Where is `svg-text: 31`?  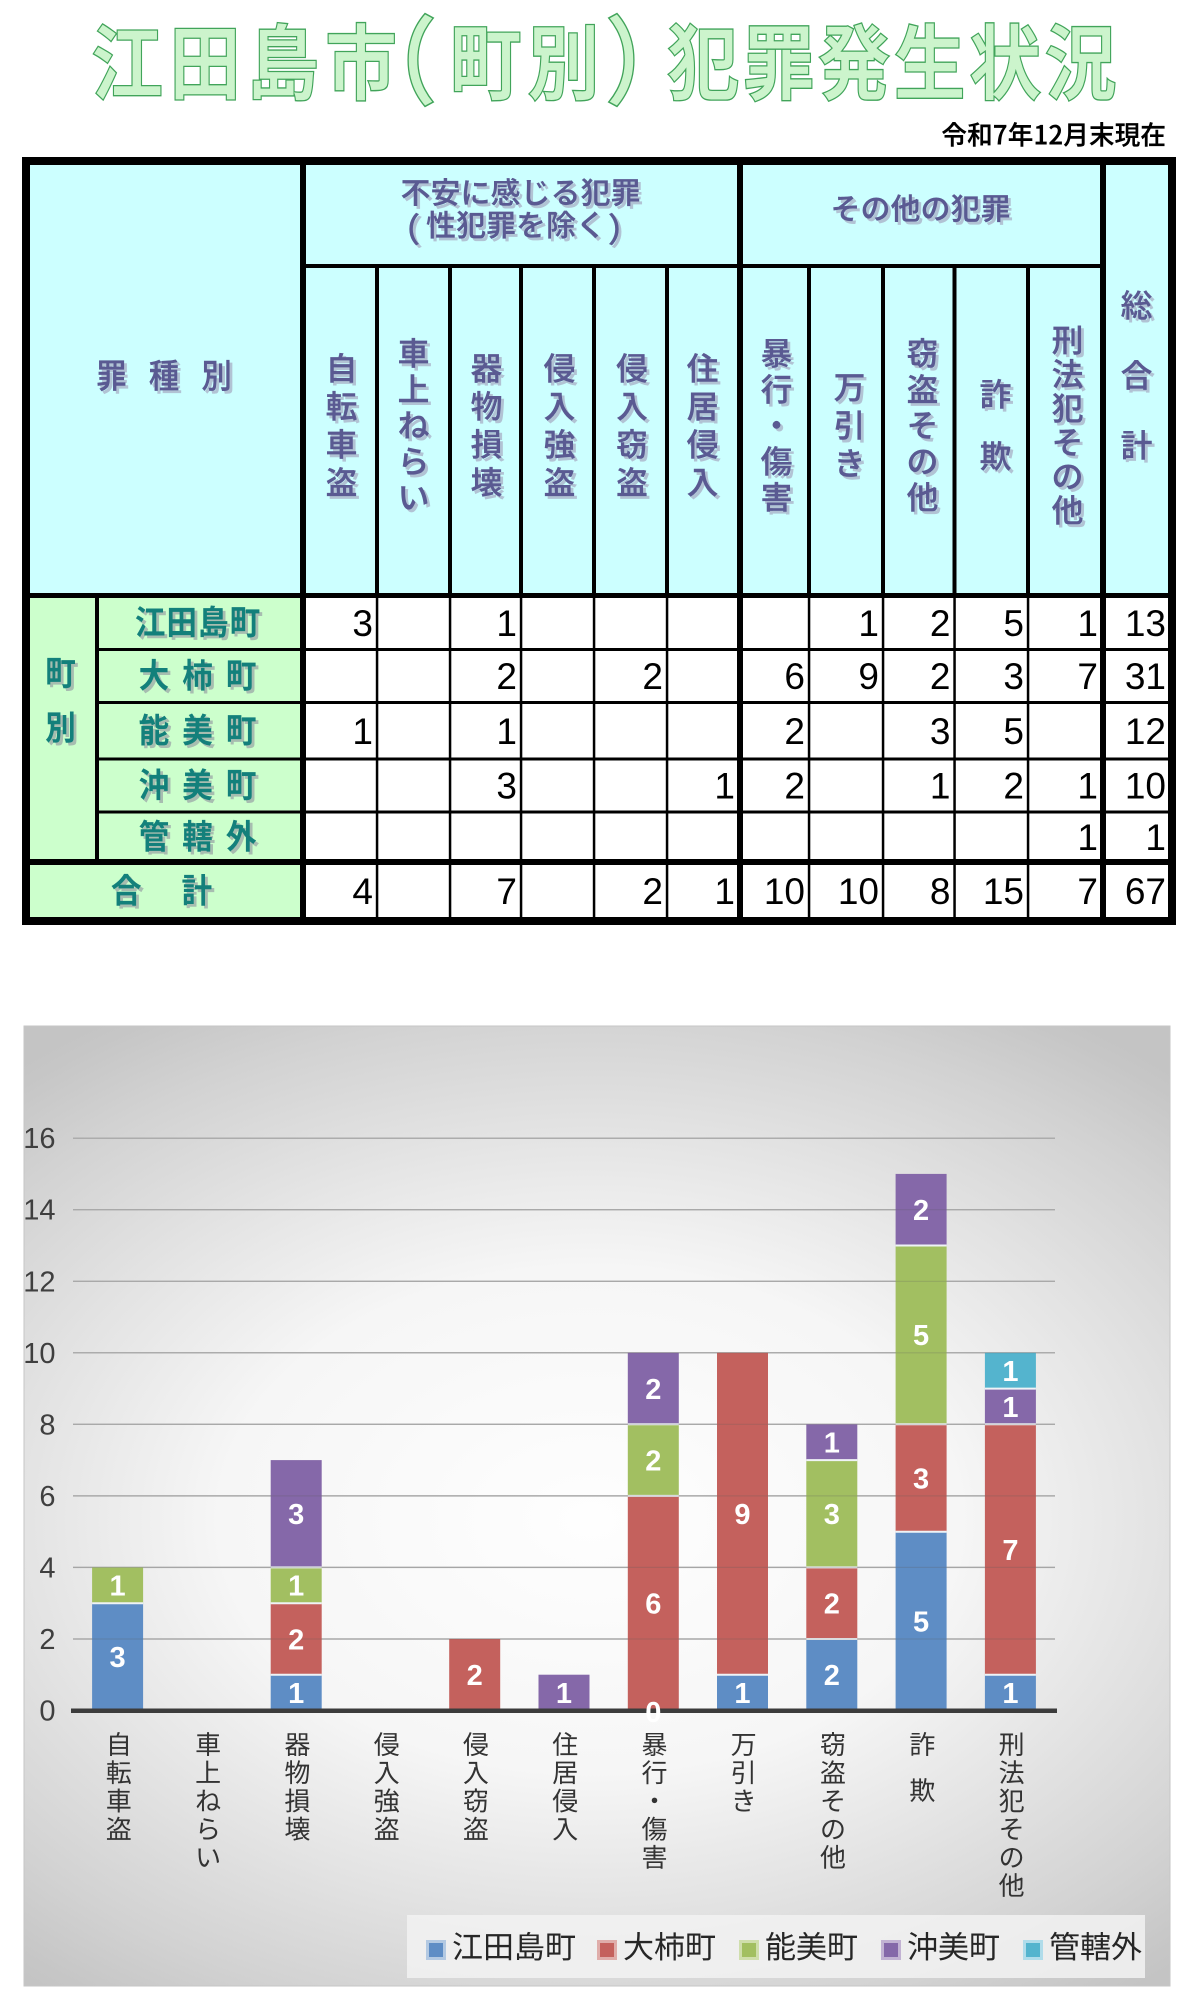
svg-text: 31 is located at coordinates (1145, 676).